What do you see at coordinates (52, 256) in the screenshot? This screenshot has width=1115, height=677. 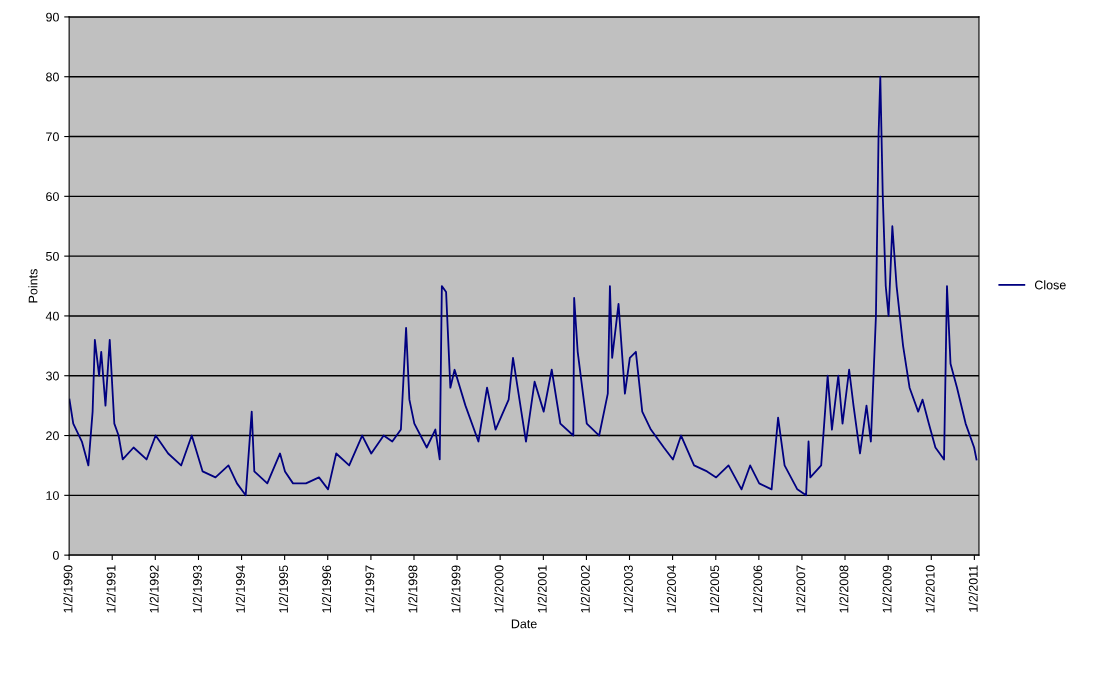 I see `y-tick-label: 50` at bounding box center [52, 256].